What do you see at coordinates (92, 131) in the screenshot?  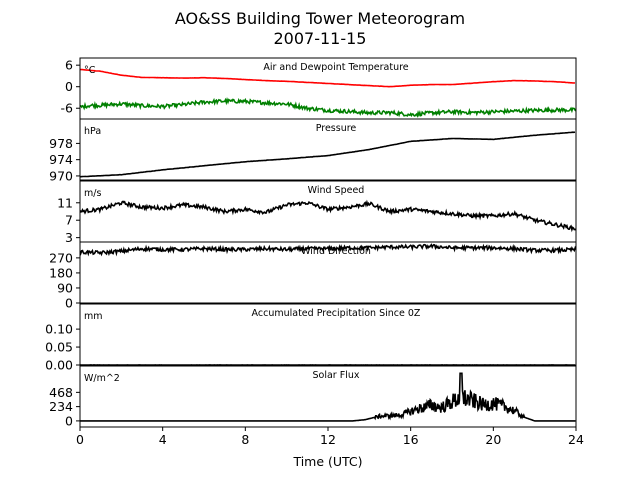 I see `panel-unit-label: hPa` at bounding box center [92, 131].